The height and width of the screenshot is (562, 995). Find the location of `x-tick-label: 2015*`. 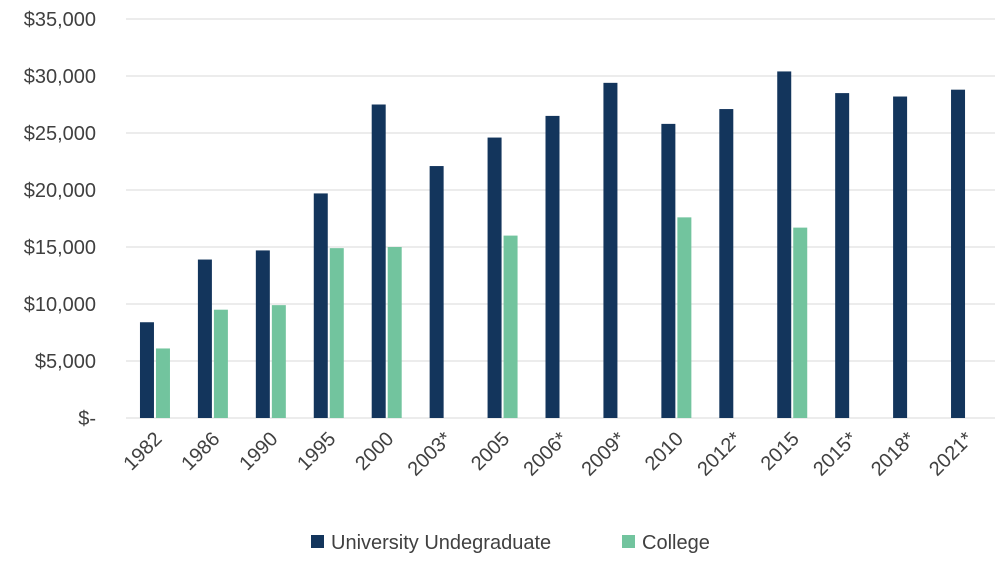

x-tick-label: 2015* is located at coordinates (835, 454).